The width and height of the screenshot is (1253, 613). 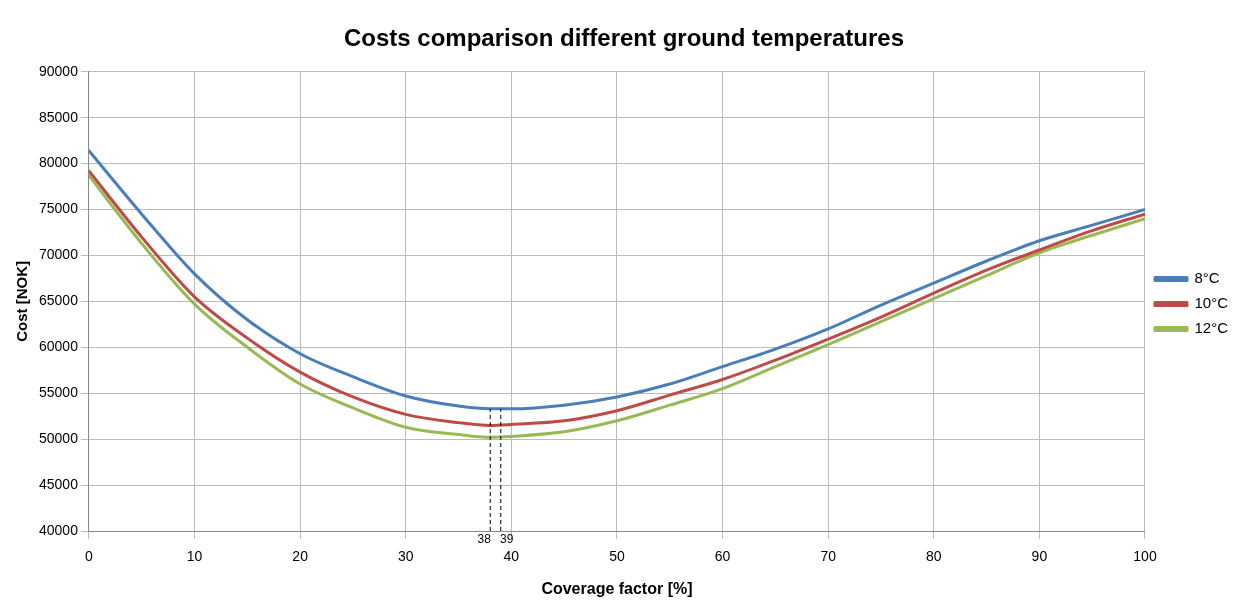 I want to click on y-tick-label: 65000, so click(x=58, y=300).